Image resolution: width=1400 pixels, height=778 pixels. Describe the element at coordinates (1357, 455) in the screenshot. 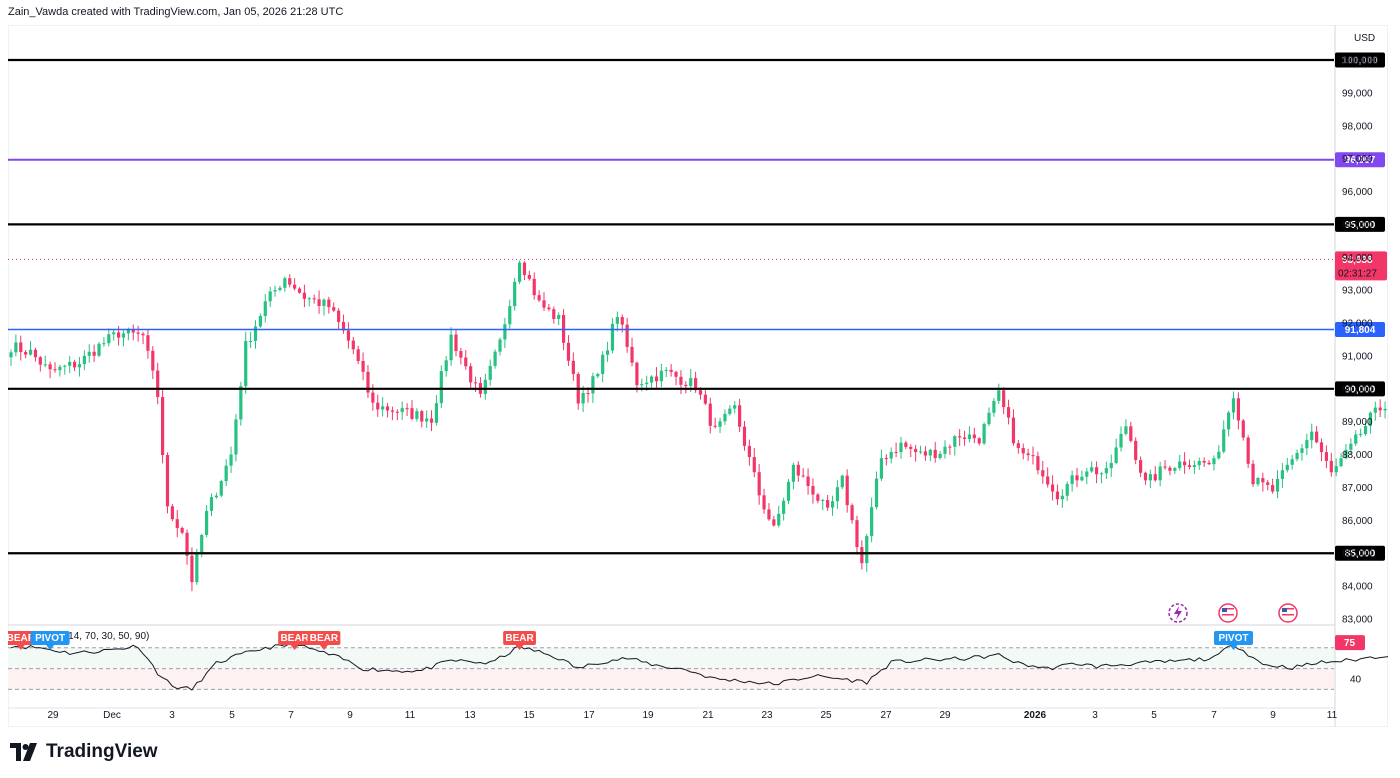

I see `price-tick-label: 88,000` at that location.